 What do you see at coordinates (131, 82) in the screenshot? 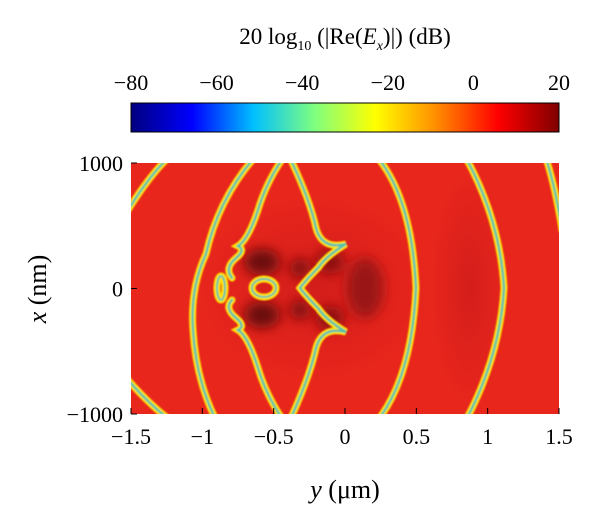
I see `colorbar-tick-label: −80` at bounding box center [131, 82].